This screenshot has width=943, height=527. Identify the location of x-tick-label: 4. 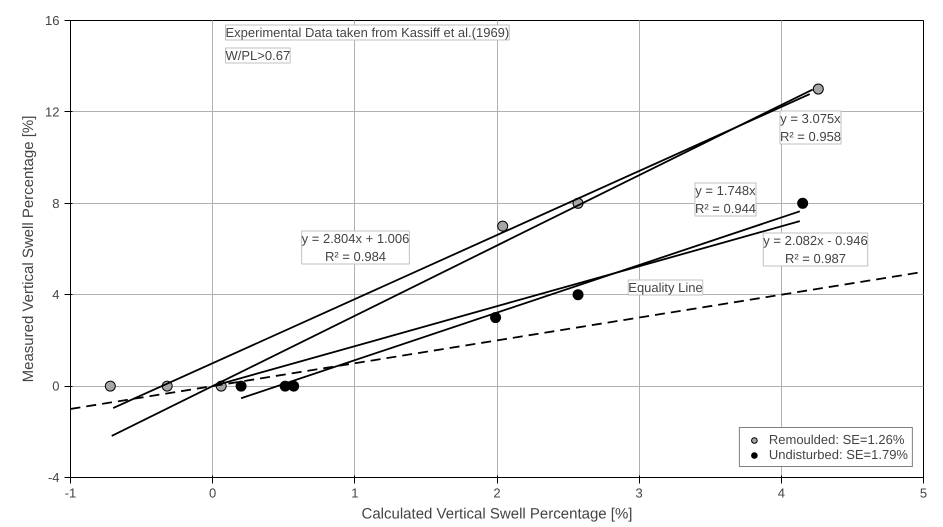
(781, 493).